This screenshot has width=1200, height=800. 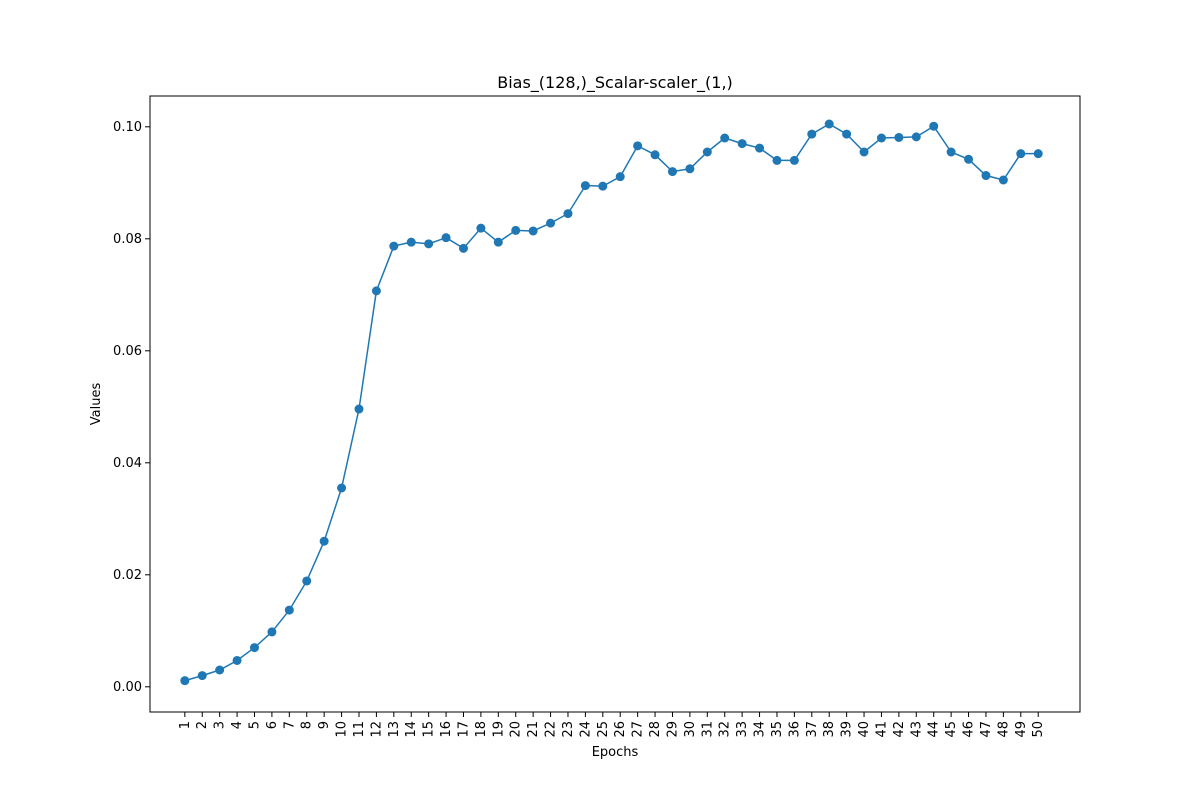 I want to click on x-tick-label: 29, so click(x=672, y=729).